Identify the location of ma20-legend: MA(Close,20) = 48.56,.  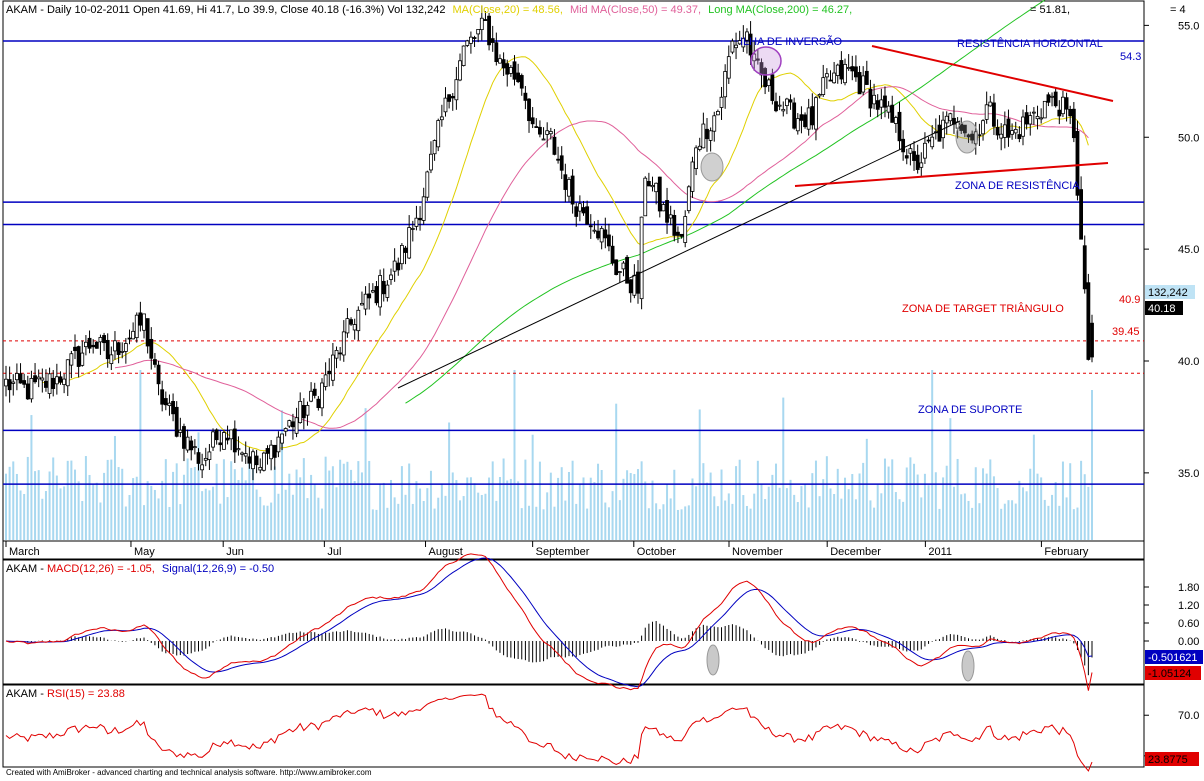
(508, 10).